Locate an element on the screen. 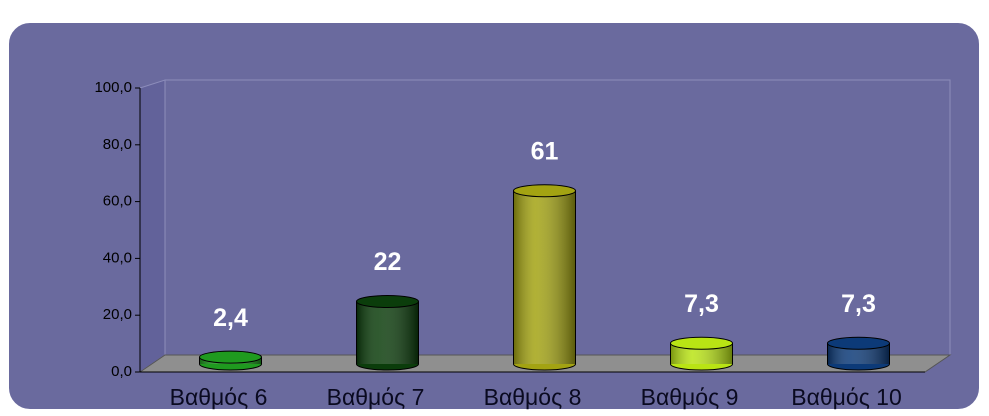 This screenshot has height=416, width=989. x-tick-label: Βαθμός 7 is located at coordinates (376, 397).